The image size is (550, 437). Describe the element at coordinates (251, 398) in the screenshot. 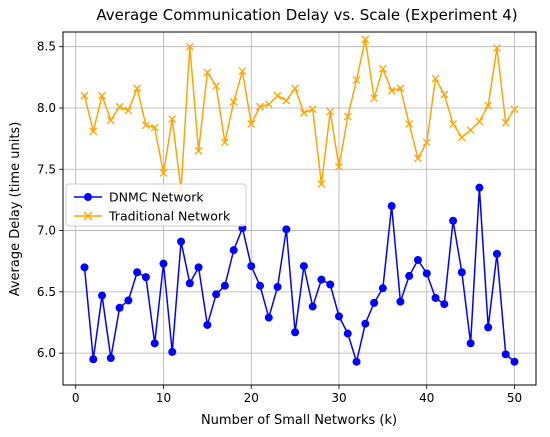

I see `x-tick-label: 20` at that location.